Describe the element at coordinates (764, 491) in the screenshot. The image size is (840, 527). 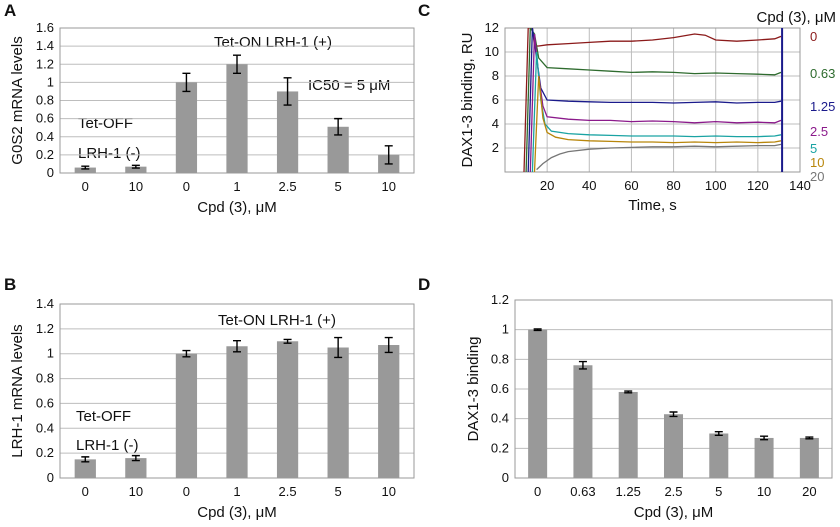
I see `d-xtick-label: 10` at that location.